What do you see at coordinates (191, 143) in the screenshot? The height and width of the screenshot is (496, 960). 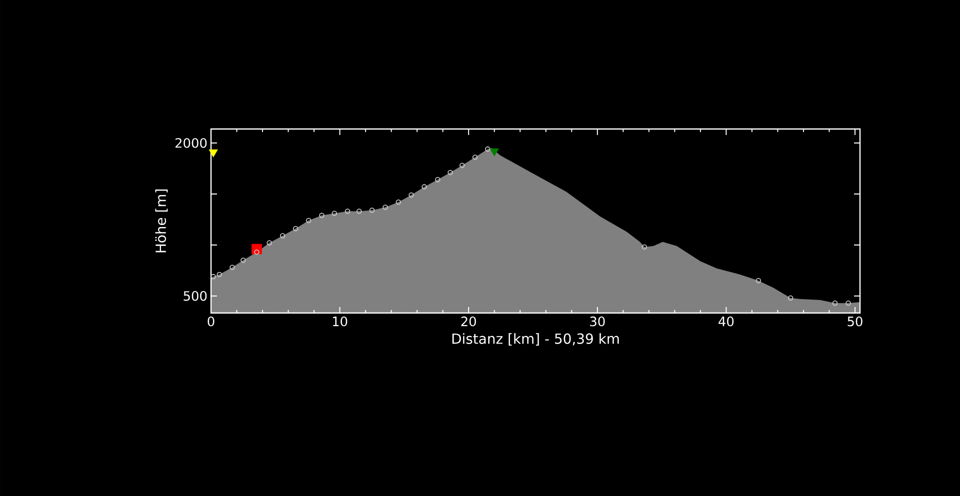 I see `y-tick-label: 2000` at bounding box center [191, 143].